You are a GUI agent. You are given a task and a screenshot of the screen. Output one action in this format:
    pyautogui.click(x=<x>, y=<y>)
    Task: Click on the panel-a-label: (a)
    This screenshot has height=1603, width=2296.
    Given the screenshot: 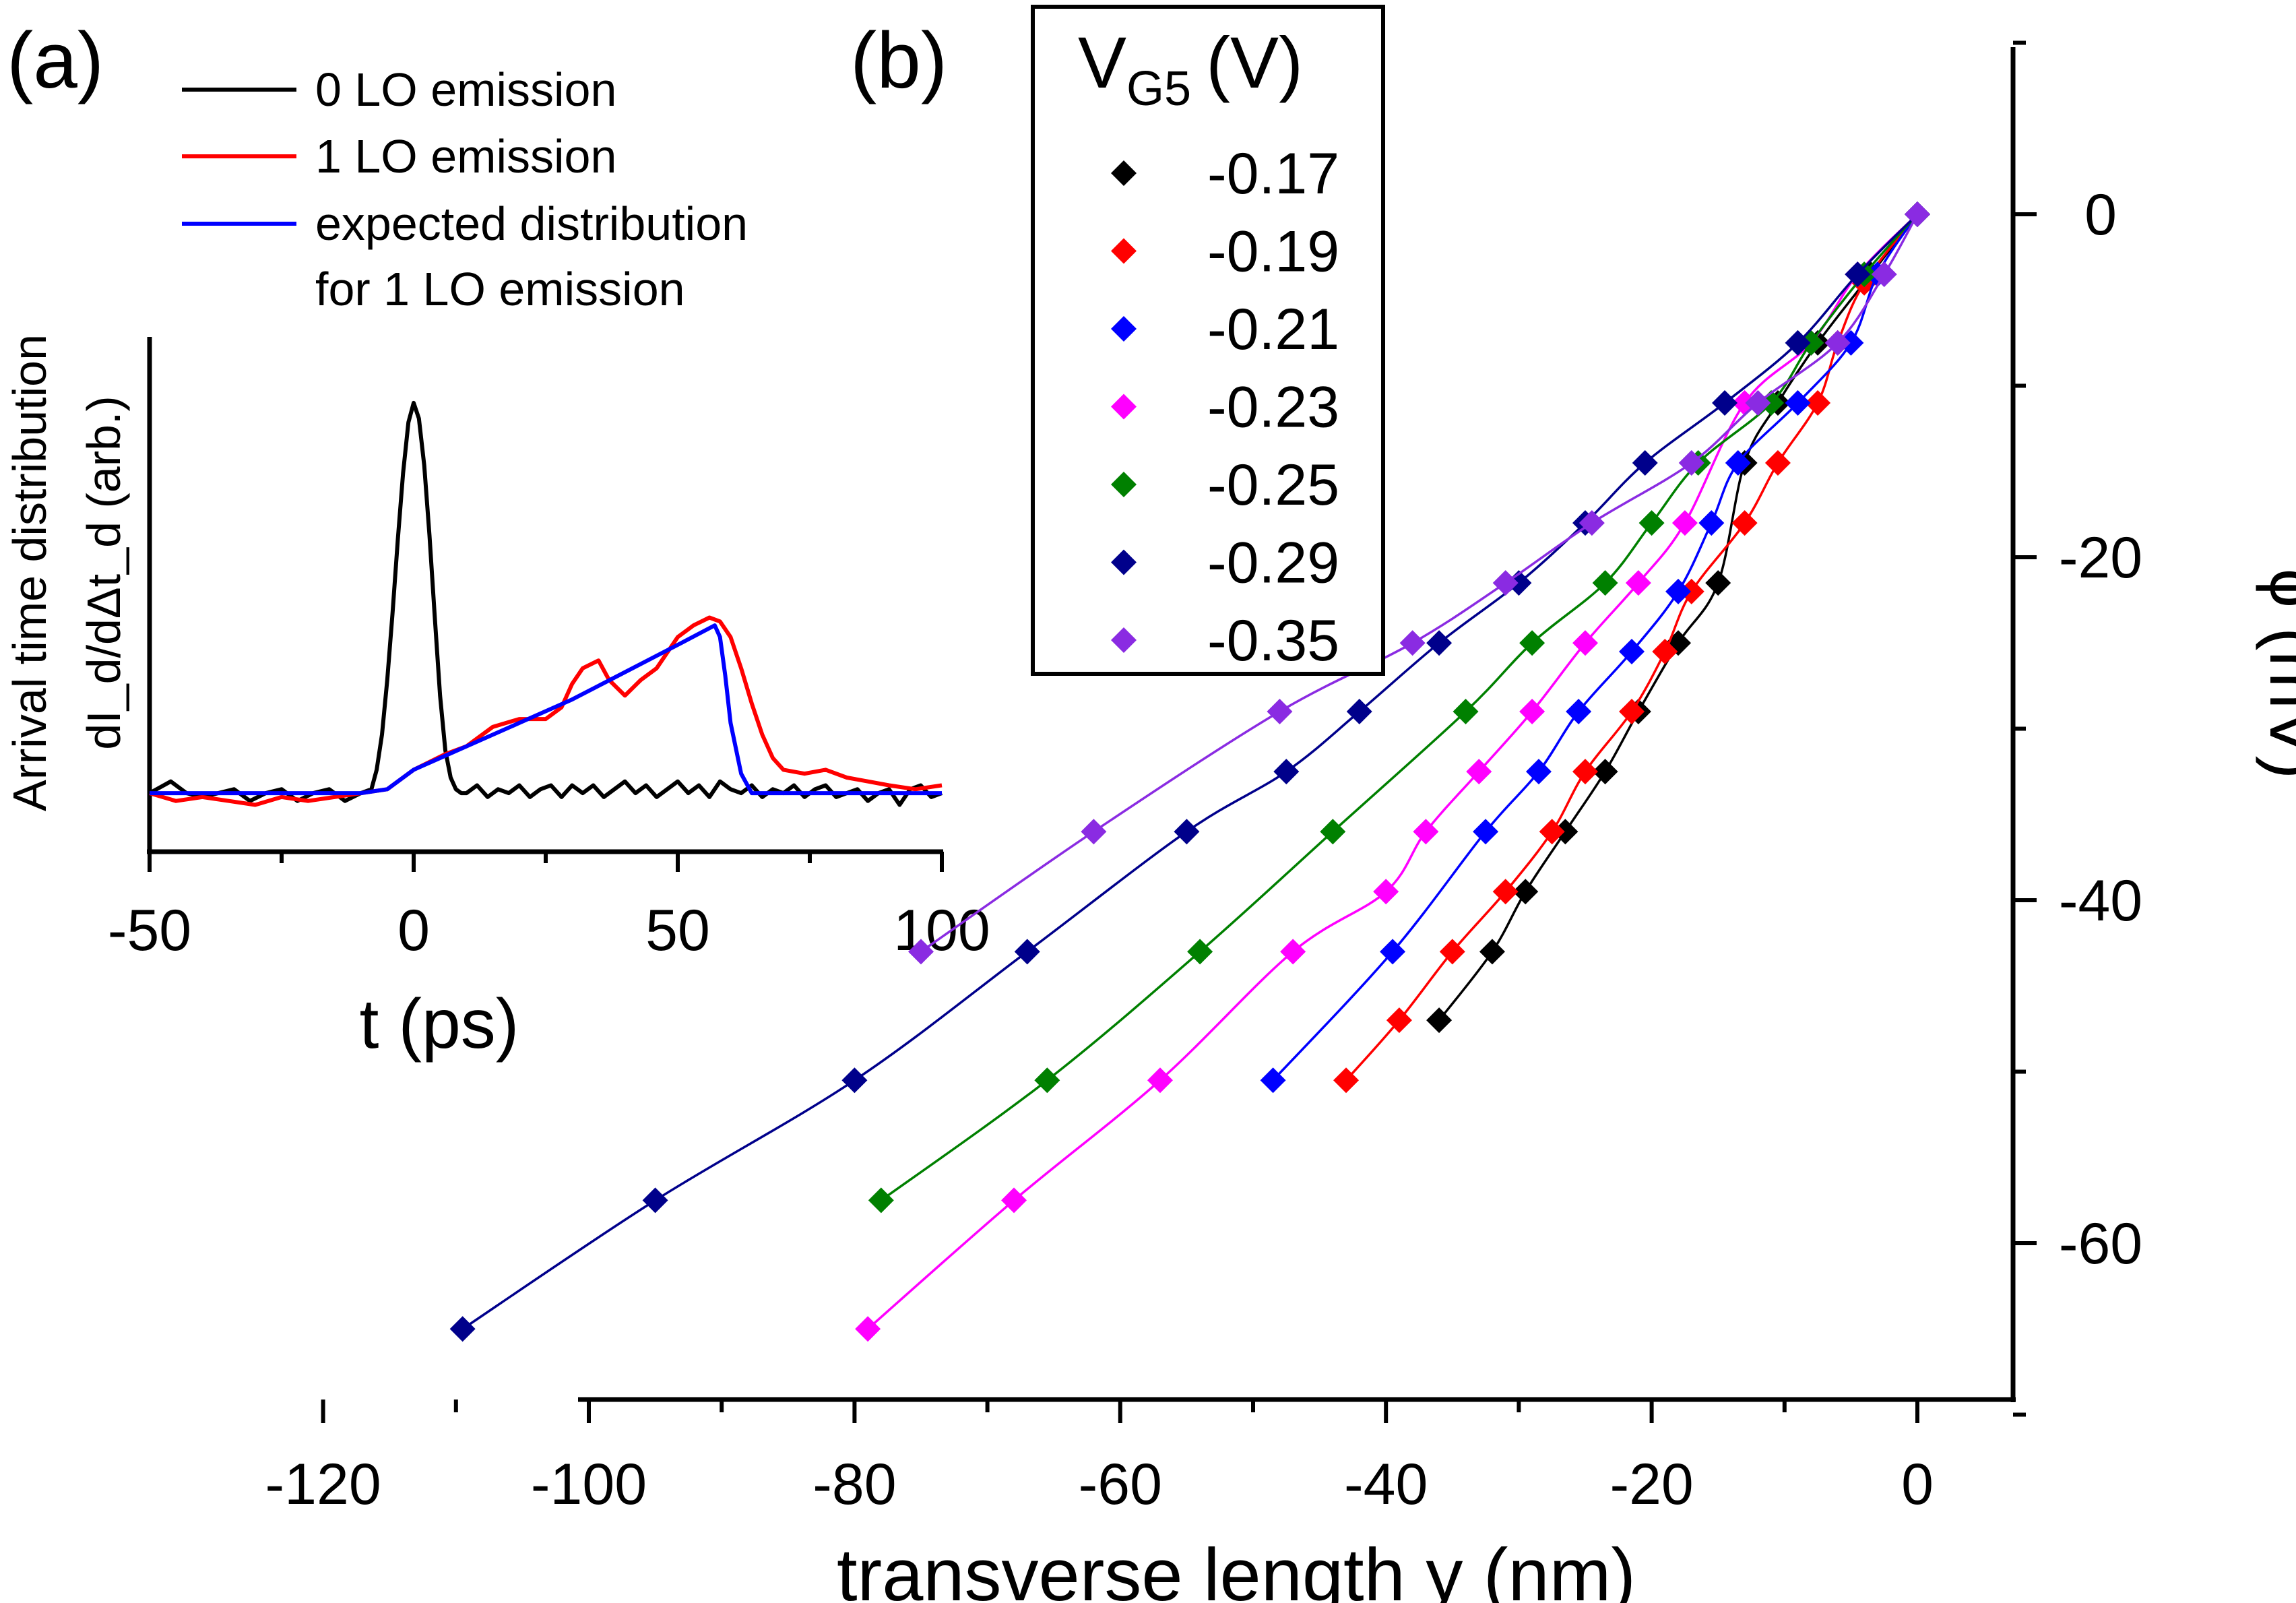 What is the action you would take?
    pyautogui.click(x=55, y=60)
    